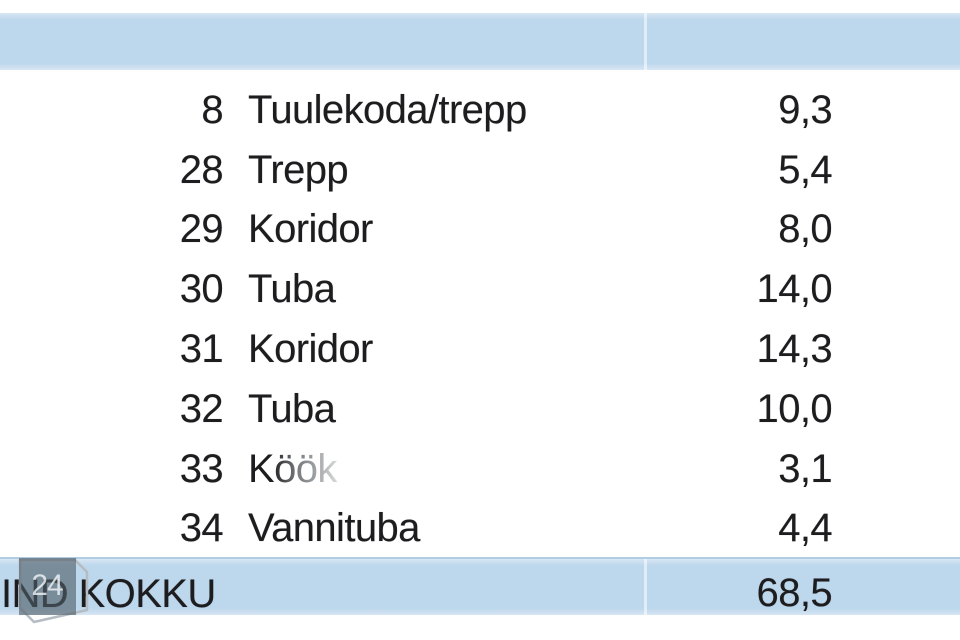  Describe the element at coordinates (480, 529) in the screenshot. I see `table-row: 34 Vannituba 4,4` at that location.